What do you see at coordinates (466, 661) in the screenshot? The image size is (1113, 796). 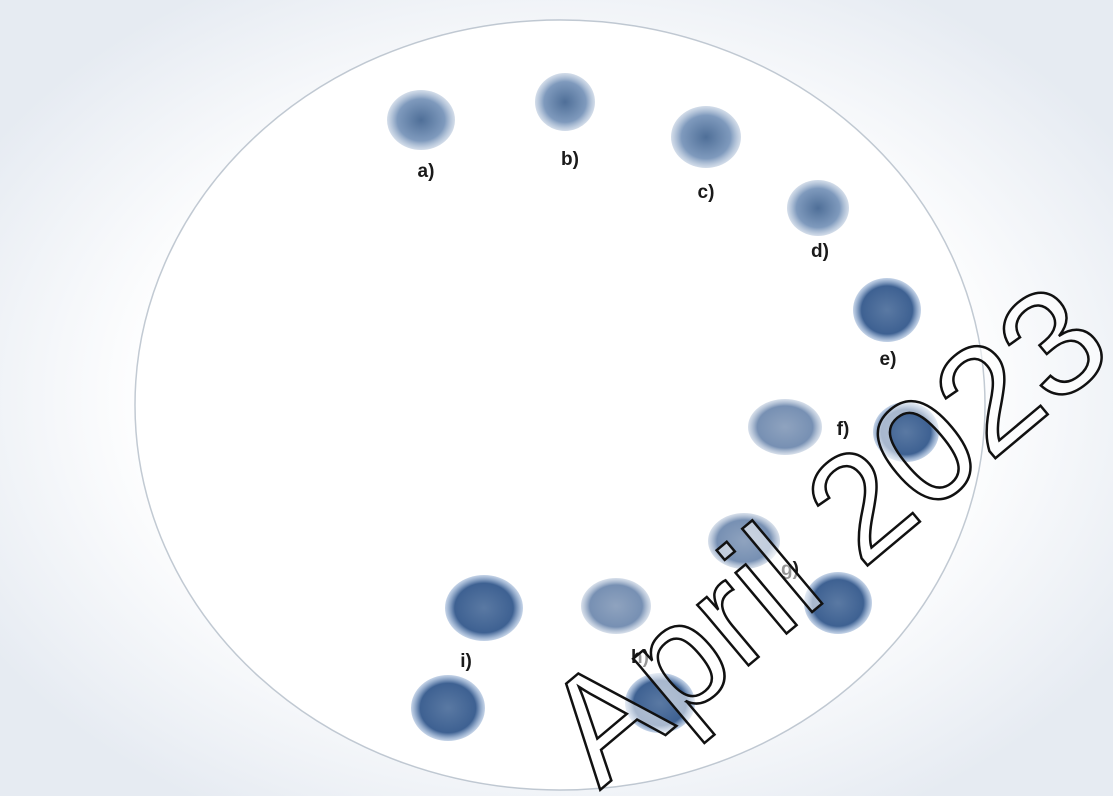 I see `spot-label: i)` at bounding box center [466, 661].